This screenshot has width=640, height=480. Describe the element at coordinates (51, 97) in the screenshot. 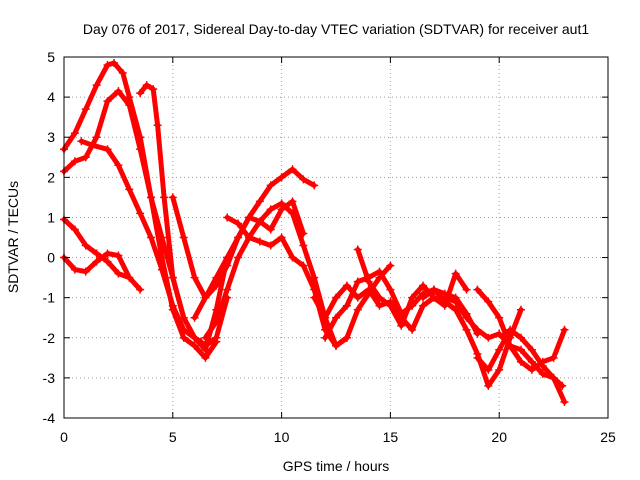

I see `y-tick-label: 4` at that location.